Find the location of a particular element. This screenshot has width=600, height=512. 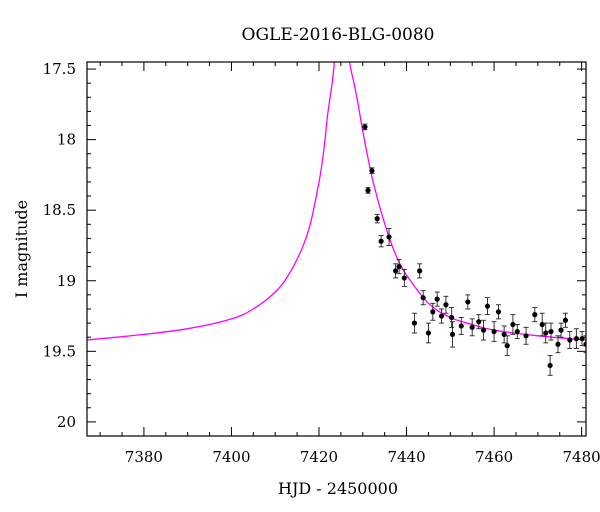

y-tick-label: 18.5 is located at coordinates (59, 210).